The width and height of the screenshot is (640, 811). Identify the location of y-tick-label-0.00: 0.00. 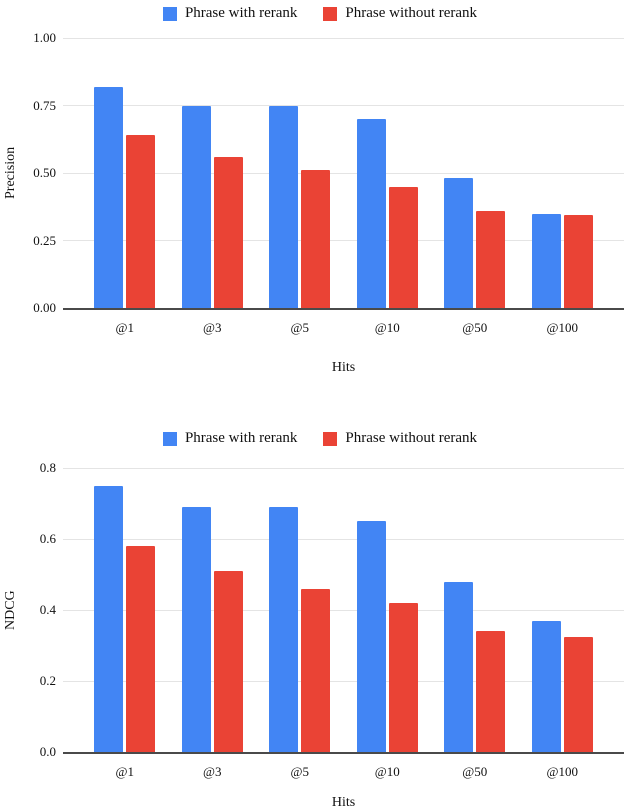
(44, 307).